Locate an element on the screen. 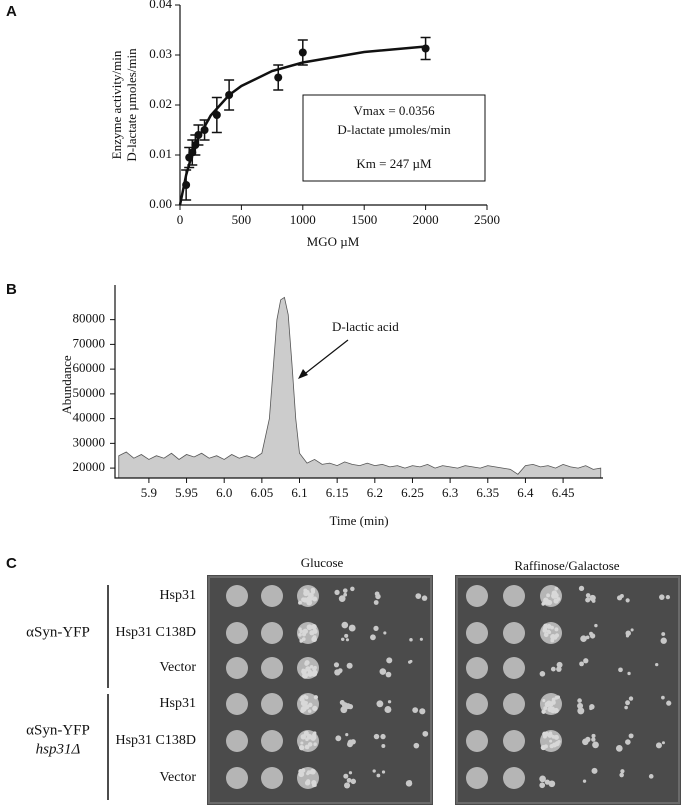  x-tick-label: 6.35 is located at coordinates (487, 492).